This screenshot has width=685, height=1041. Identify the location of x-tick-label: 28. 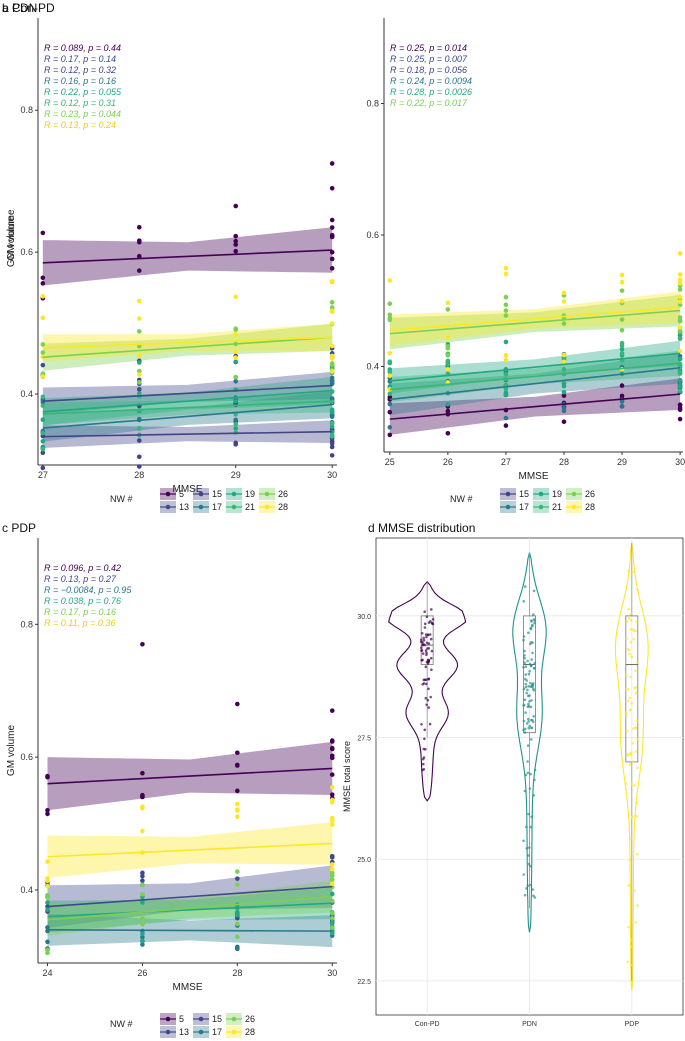
(564, 462).